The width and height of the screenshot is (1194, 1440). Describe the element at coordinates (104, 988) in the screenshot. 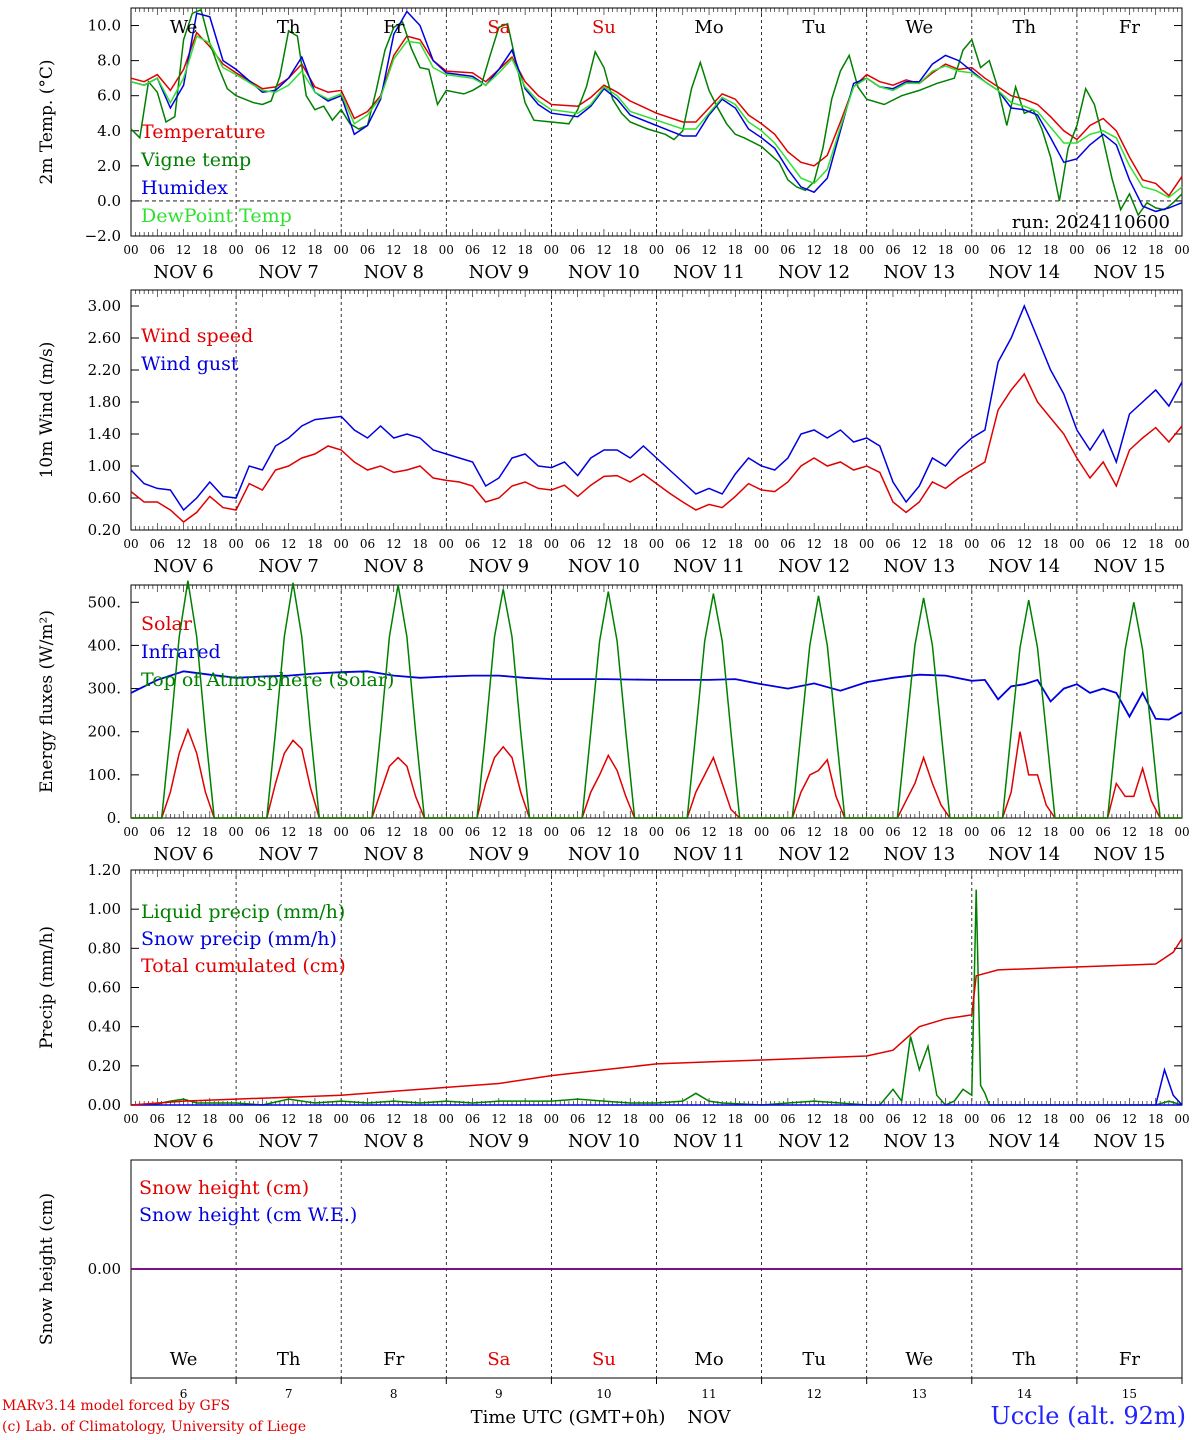

I see `y-tick-label: 0.60` at that location.